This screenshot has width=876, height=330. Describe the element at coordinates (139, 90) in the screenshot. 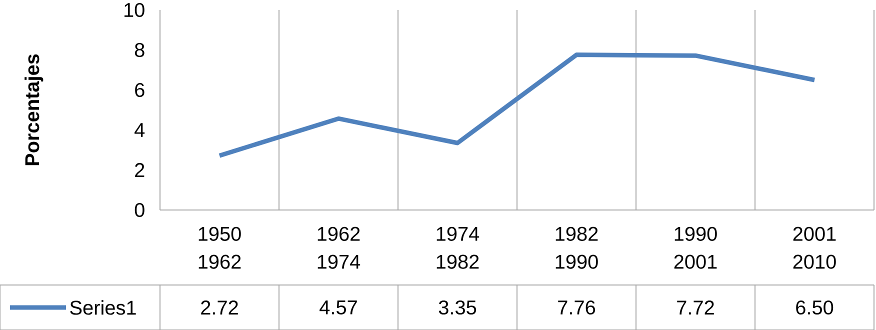

I see `y-tick-label: 6` at that location.